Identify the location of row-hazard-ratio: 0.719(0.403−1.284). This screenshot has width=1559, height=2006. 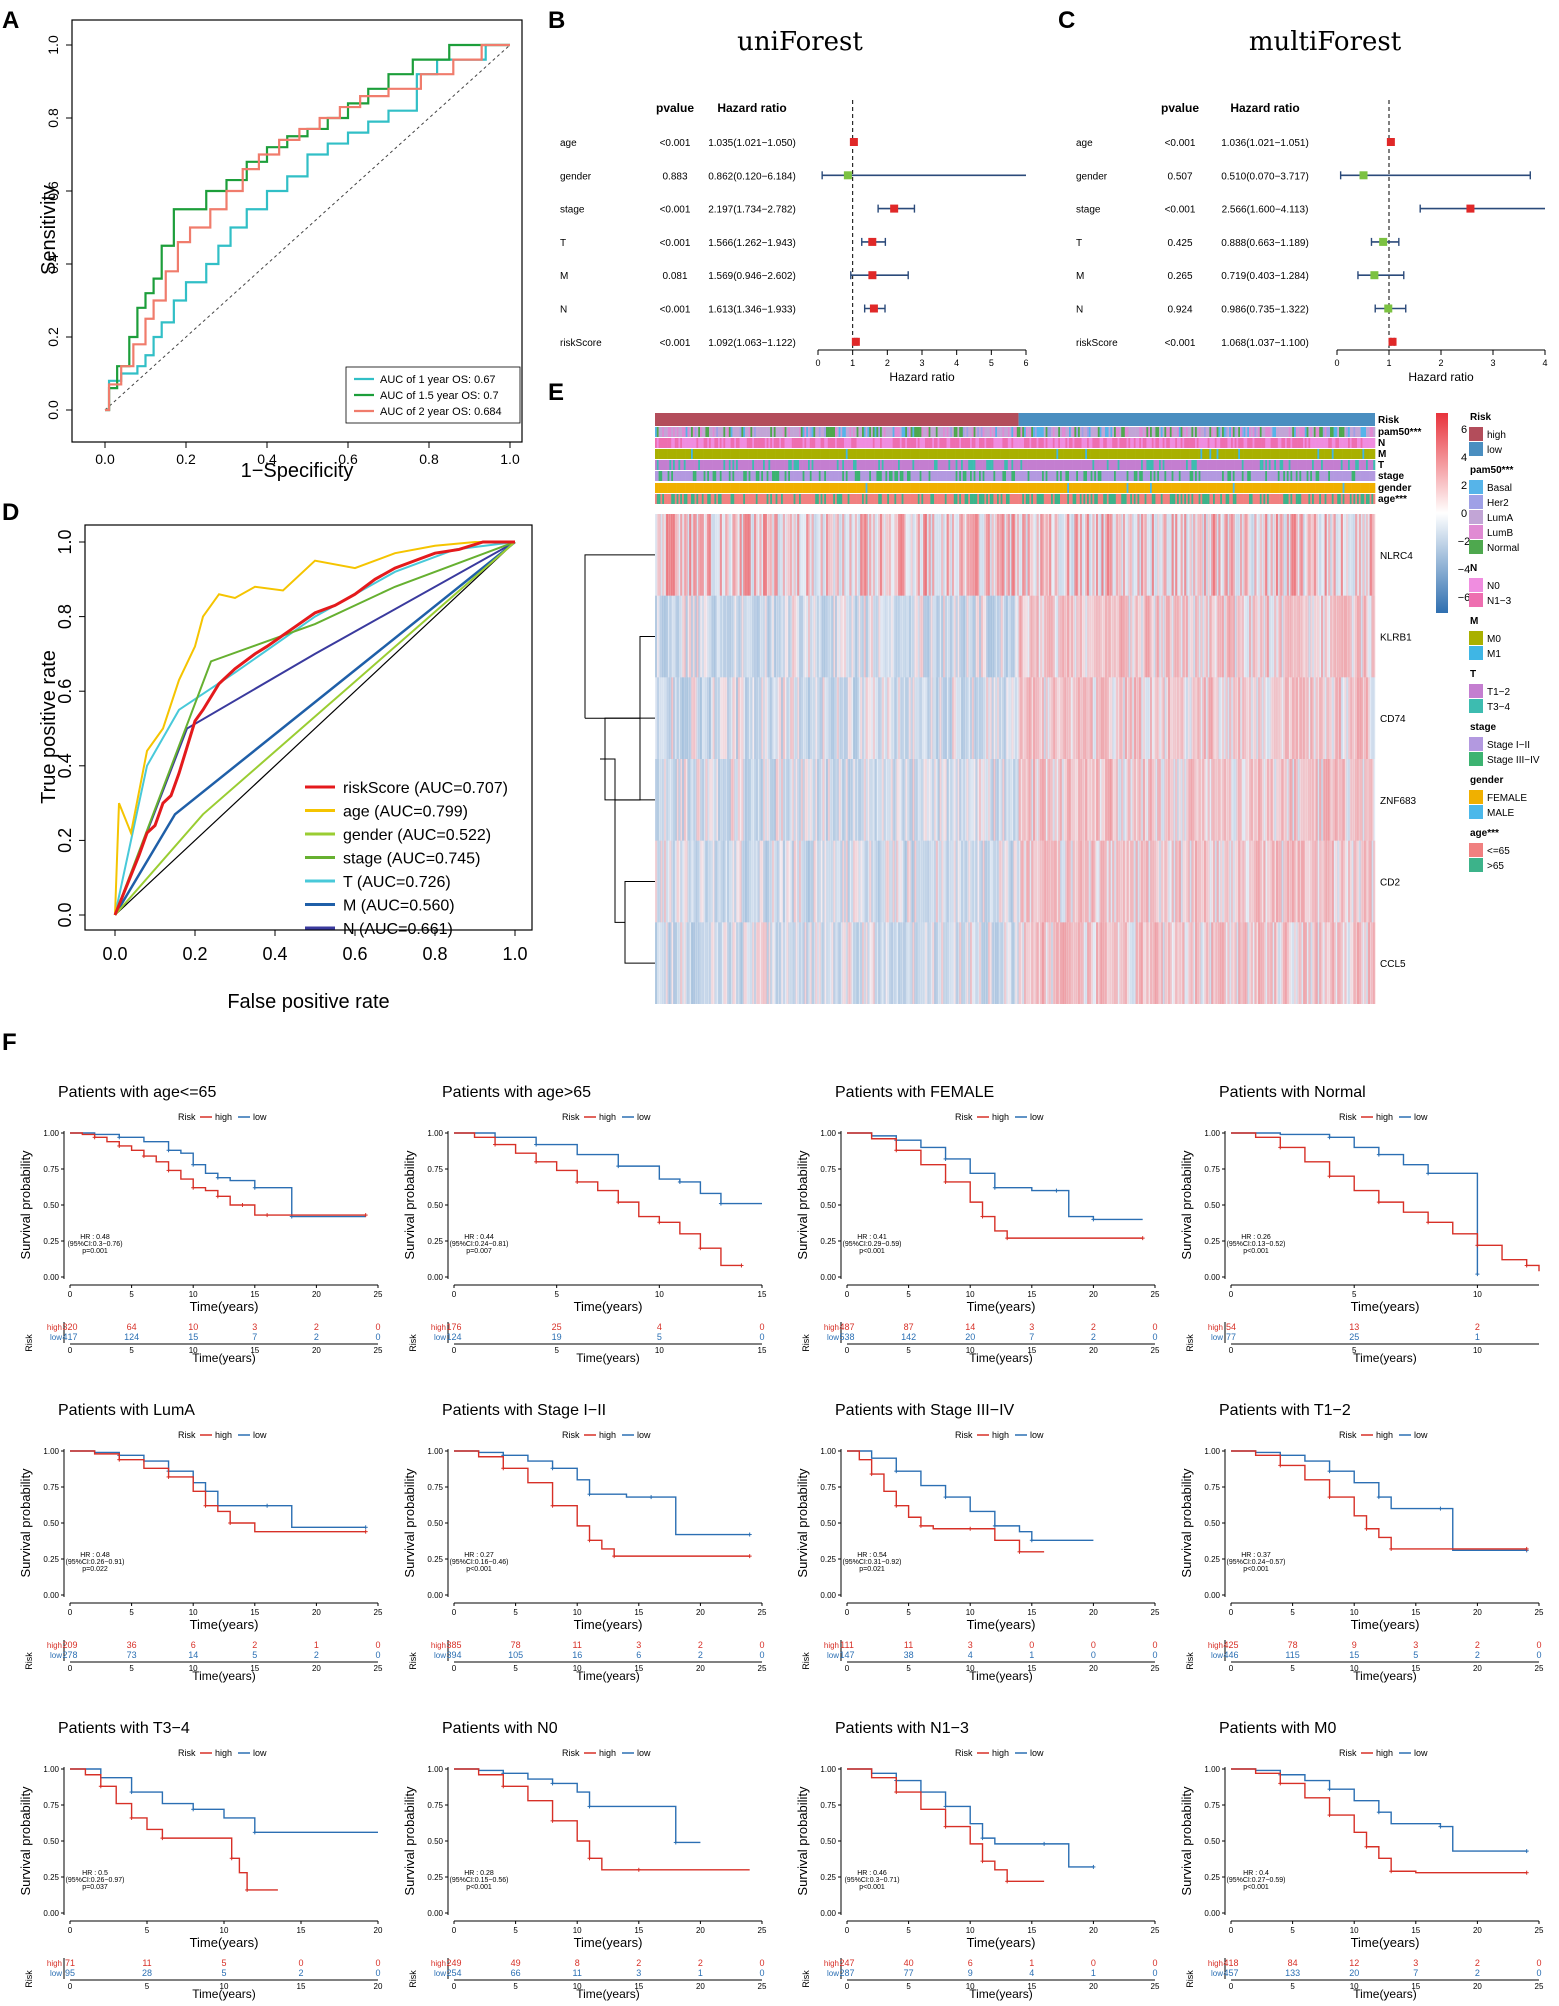
(1265, 276).